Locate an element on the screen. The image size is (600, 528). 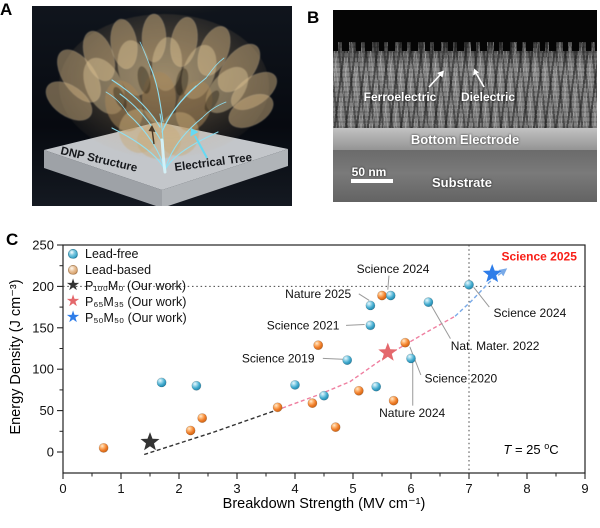
x-tick-label: 2 is located at coordinates (178, 488).